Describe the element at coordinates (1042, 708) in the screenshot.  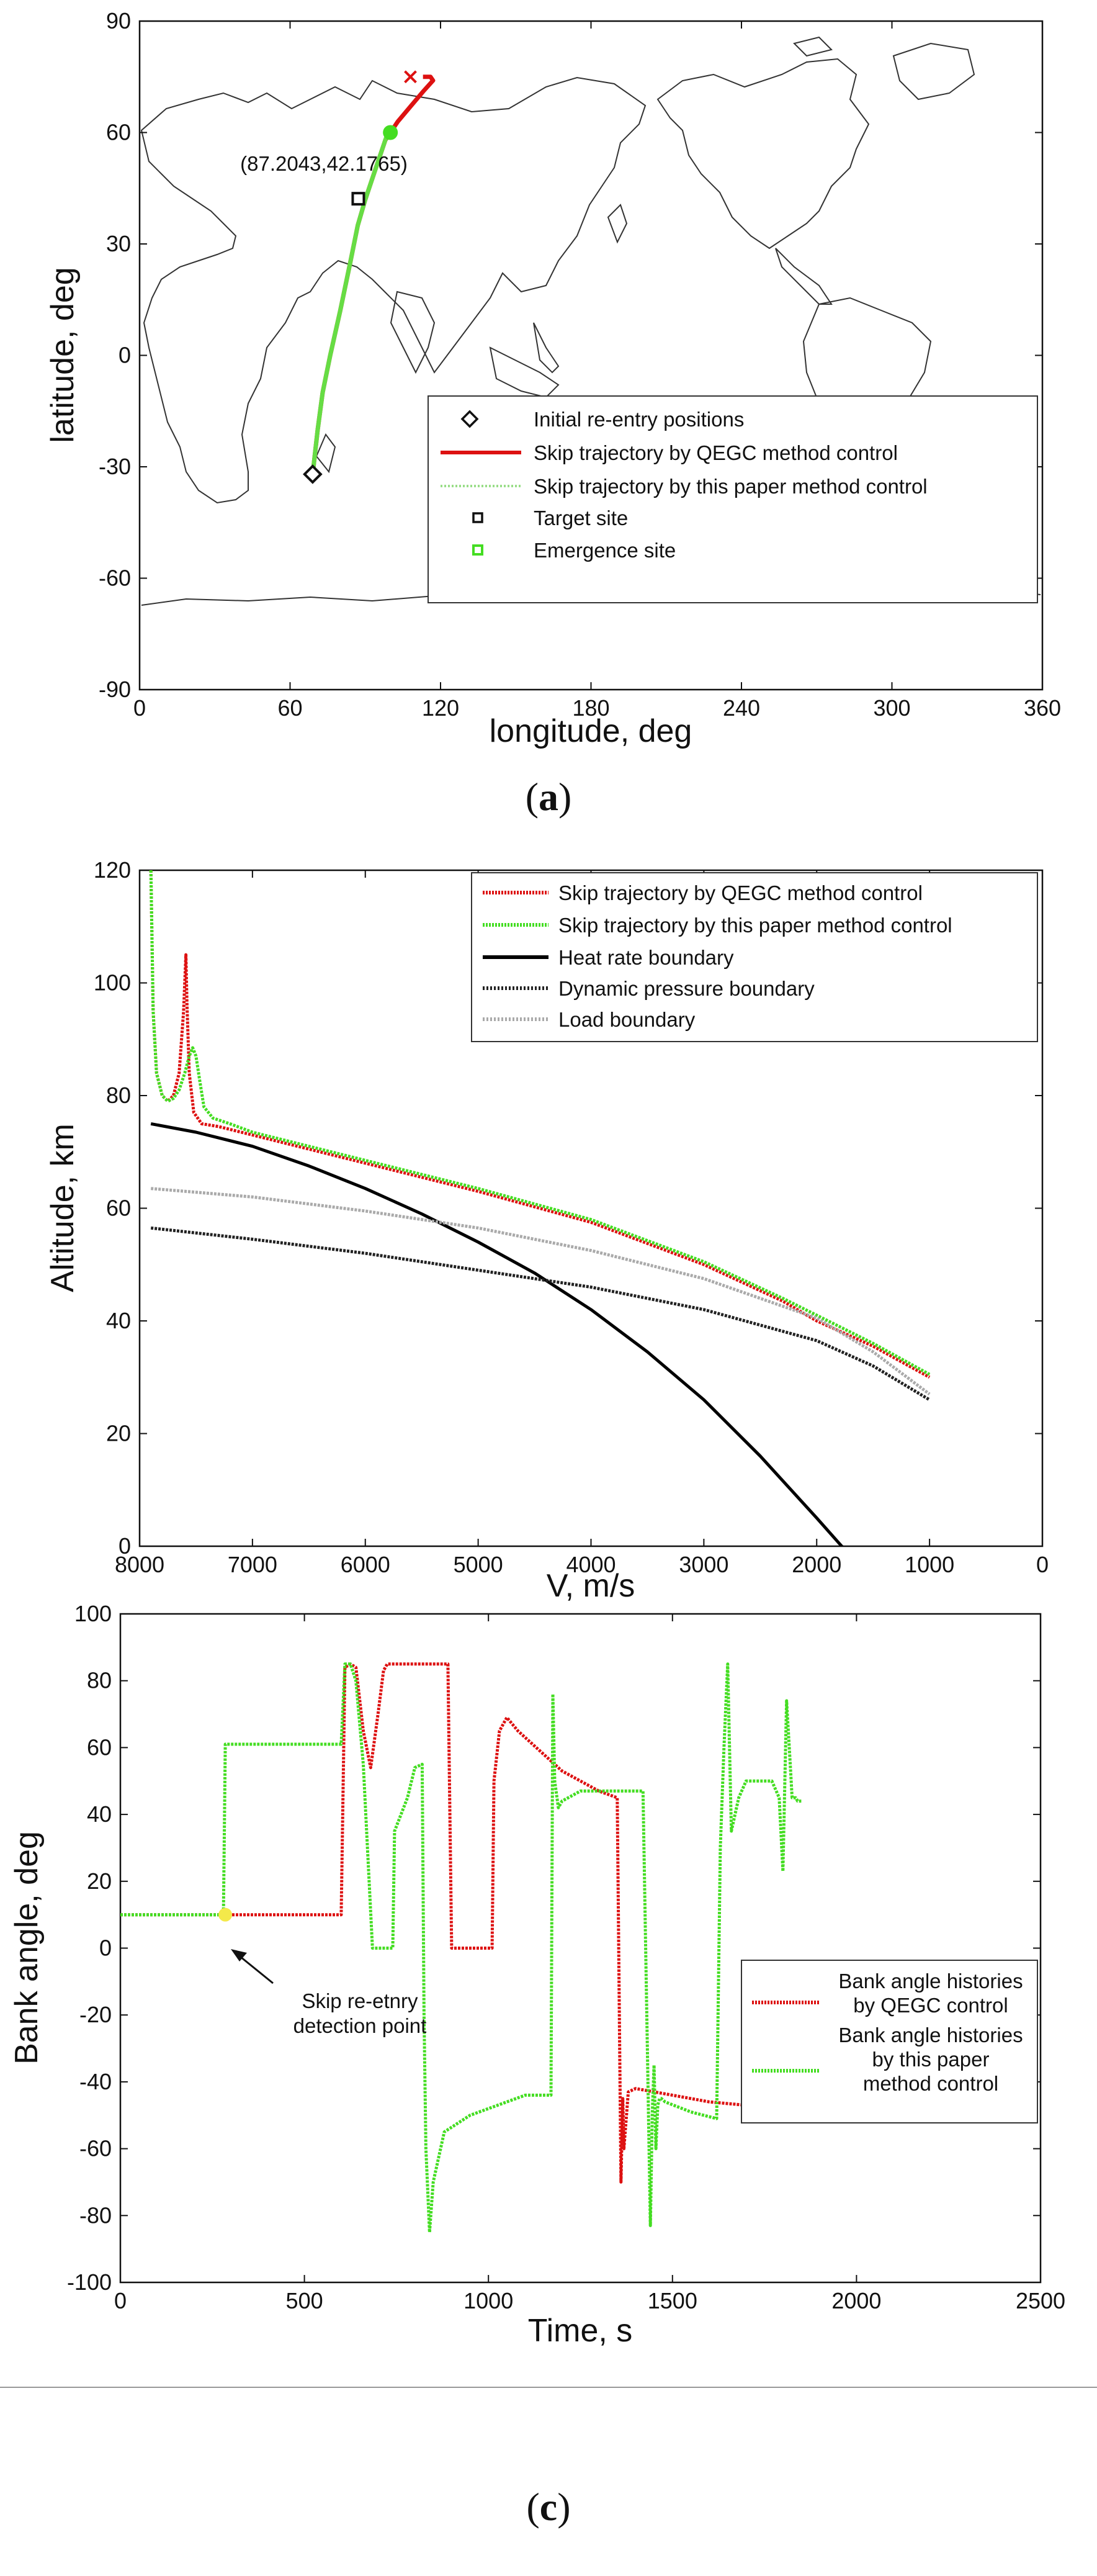
I see `x-tick-label-a-6: 360` at that location.